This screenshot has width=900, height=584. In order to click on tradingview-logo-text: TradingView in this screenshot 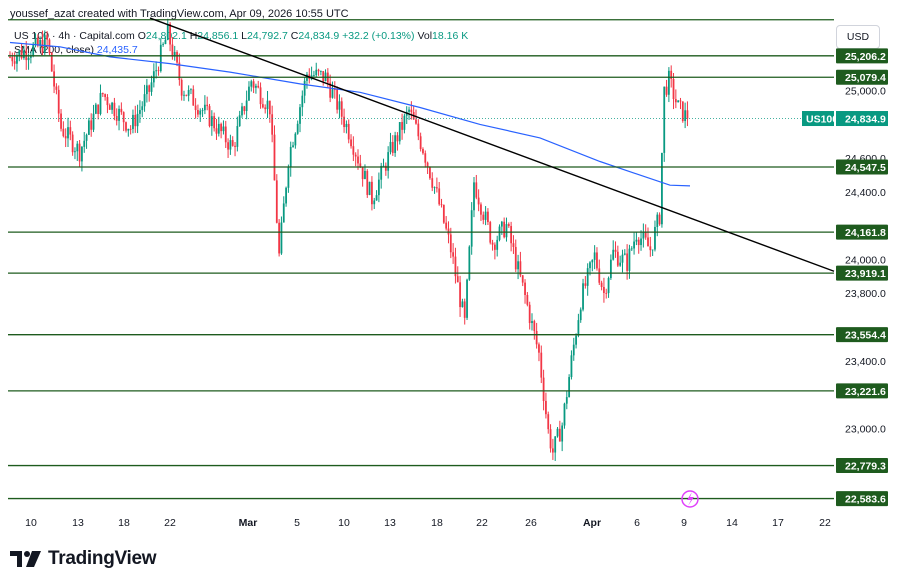, I will do `click(102, 558)`.